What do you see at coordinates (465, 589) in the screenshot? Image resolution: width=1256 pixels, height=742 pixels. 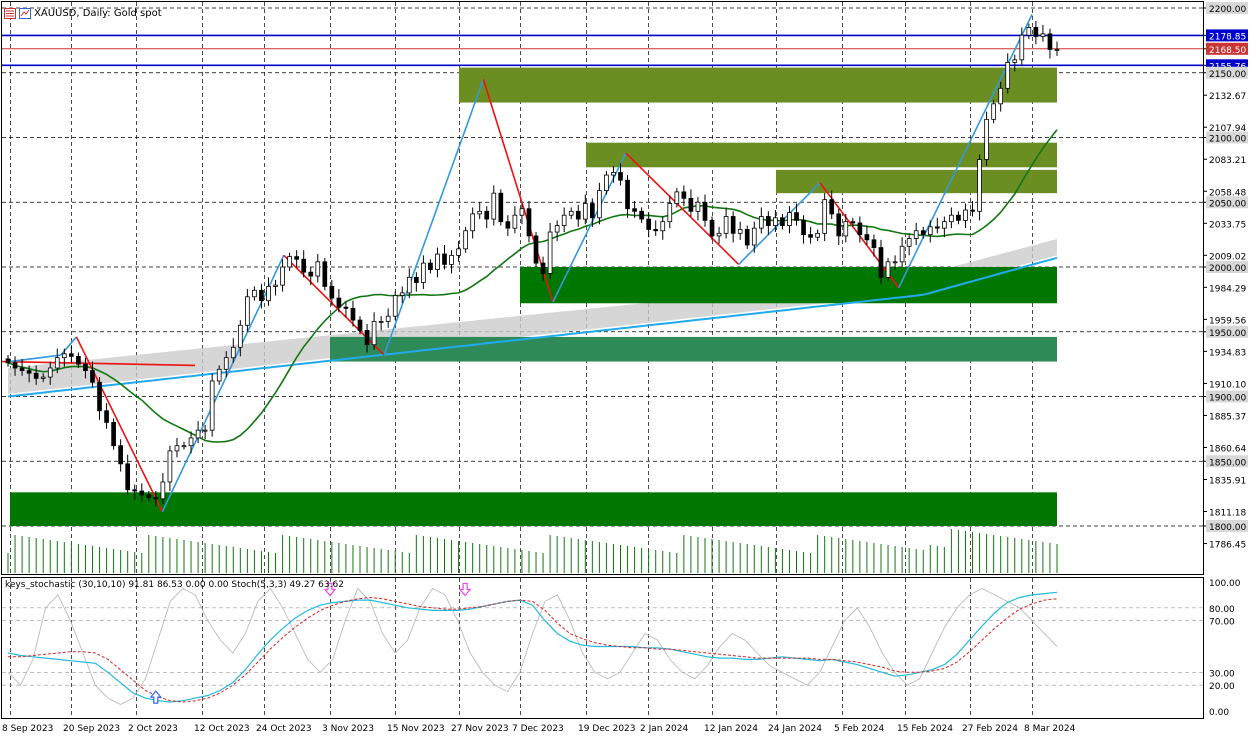 I see `signal-down-arrow-icon` at bounding box center [465, 589].